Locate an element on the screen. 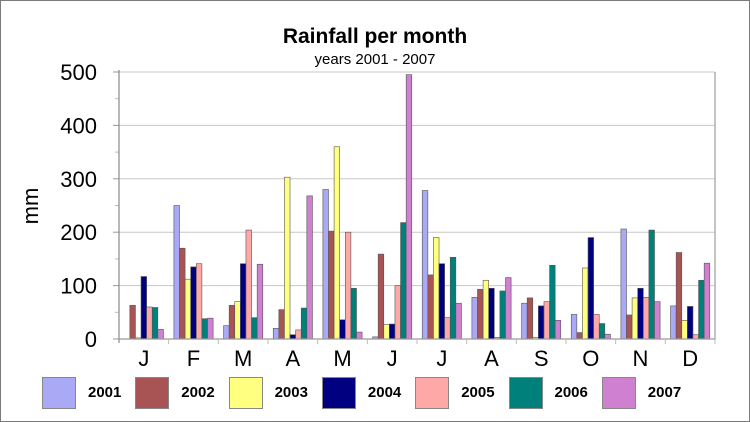 The image size is (750, 422). x-tick-label: O is located at coordinates (590, 358).